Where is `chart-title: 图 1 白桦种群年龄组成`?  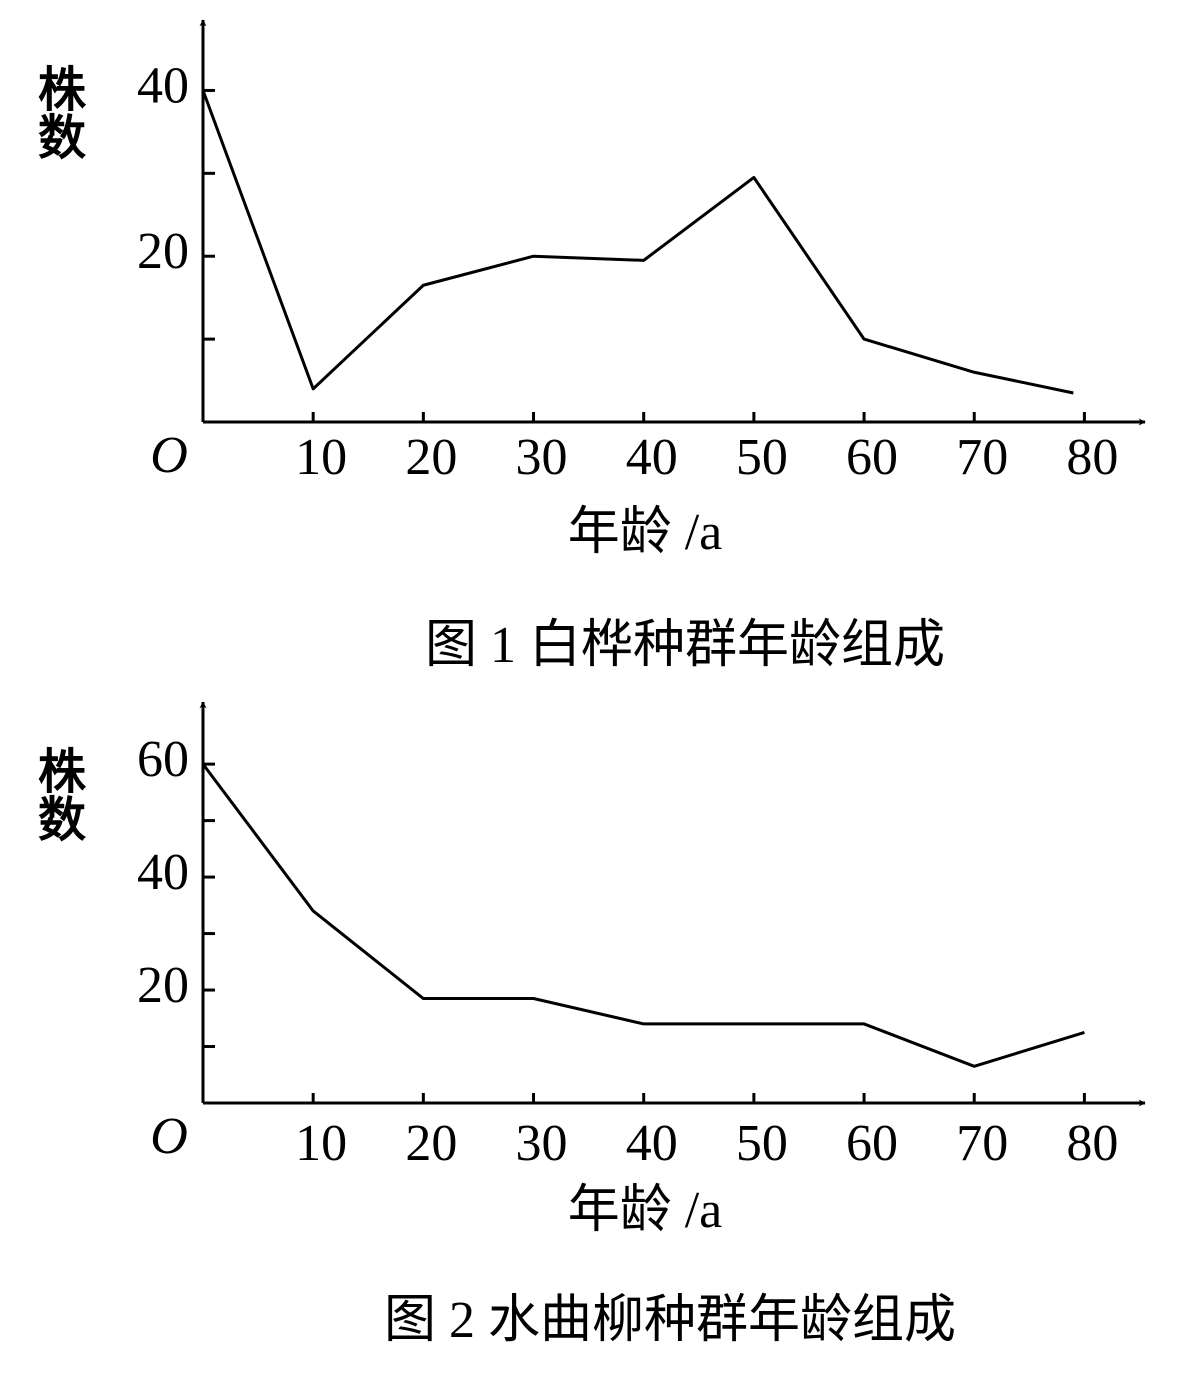 chart-title: 图 1 白桦种群年龄组成 is located at coordinates (685, 645).